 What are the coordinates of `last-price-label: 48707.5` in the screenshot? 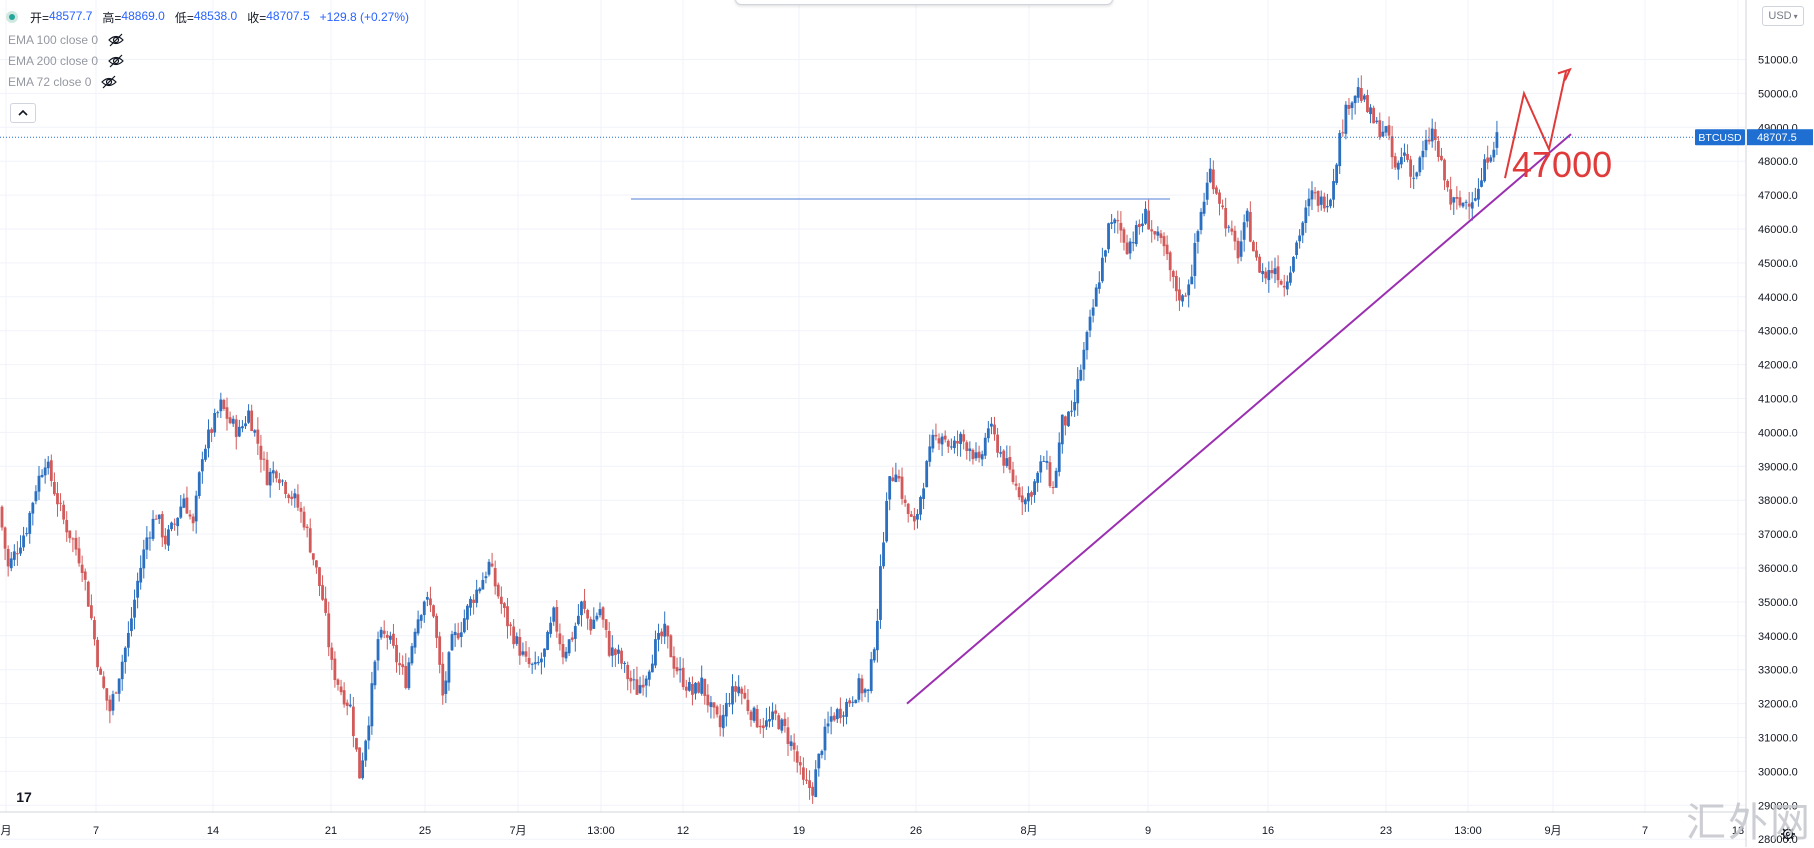 It's located at (1777, 138).